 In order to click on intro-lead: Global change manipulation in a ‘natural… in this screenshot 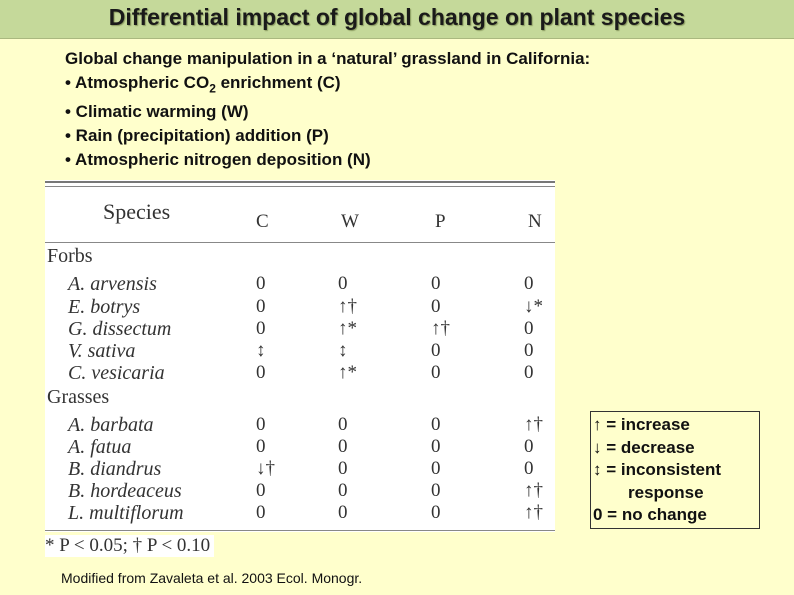, I will do `click(328, 58)`.